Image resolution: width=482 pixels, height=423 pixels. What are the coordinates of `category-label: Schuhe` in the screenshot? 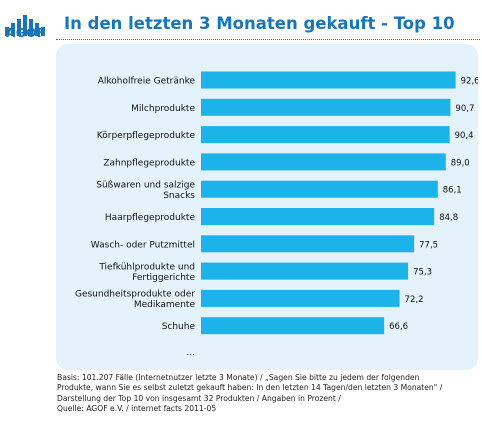 It's located at (179, 327).